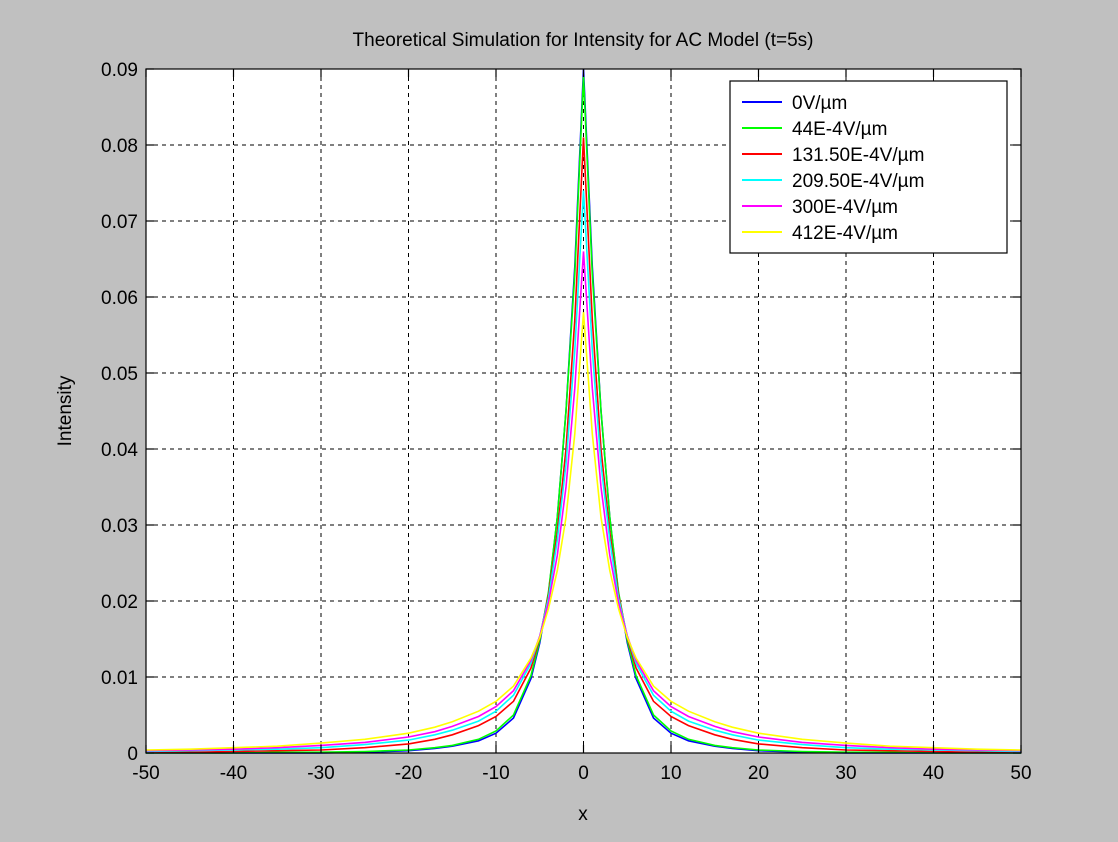 Image resolution: width=1118 pixels, height=842 pixels. I want to click on y-tick-label: 0.03, so click(119, 526).